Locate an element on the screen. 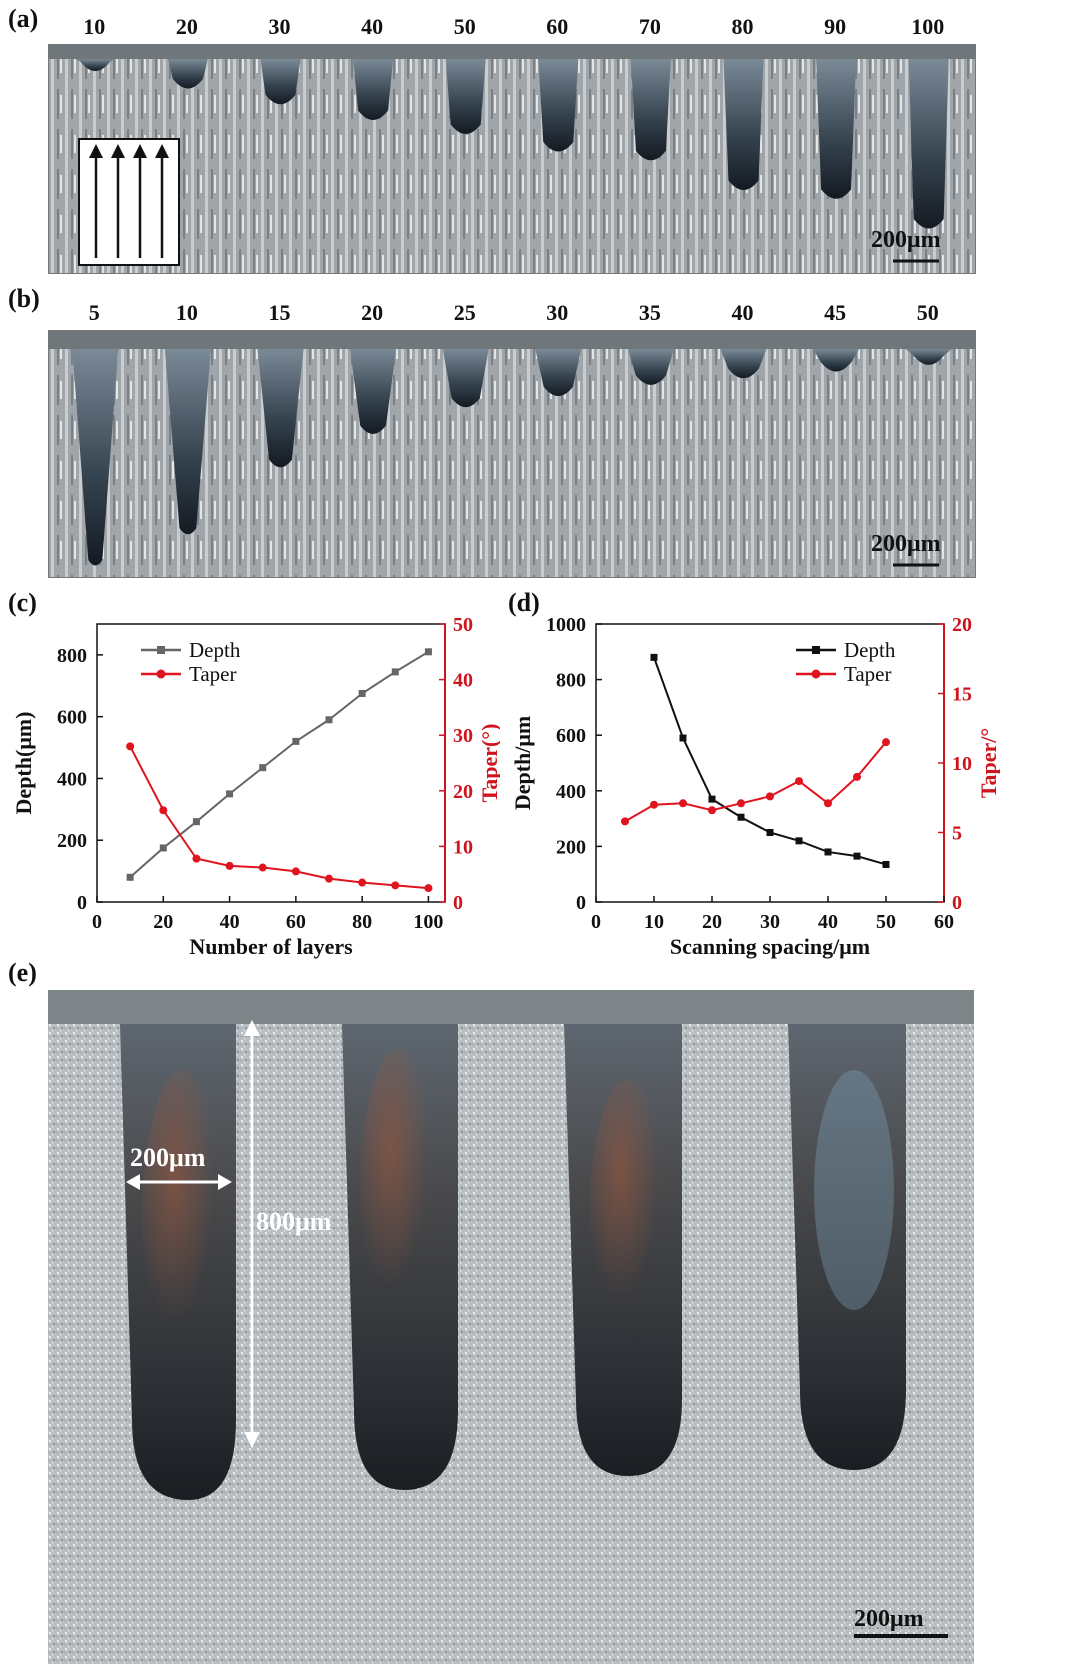 The image size is (1080, 1669). hole-a-number: 50 is located at coordinates (464, 26).